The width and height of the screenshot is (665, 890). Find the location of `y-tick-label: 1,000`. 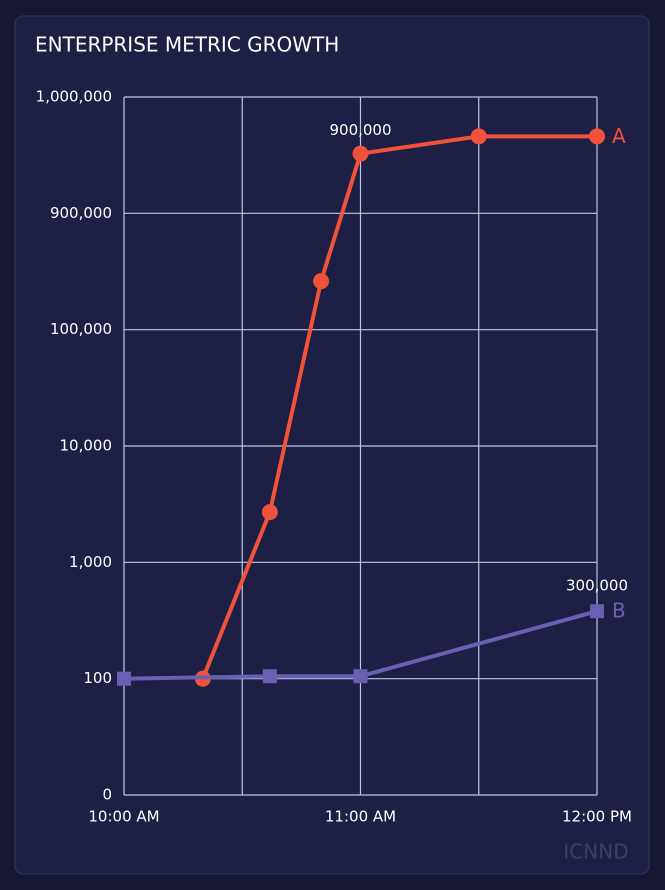

y-tick-label: 1,000 is located at coordinates (90, 562).